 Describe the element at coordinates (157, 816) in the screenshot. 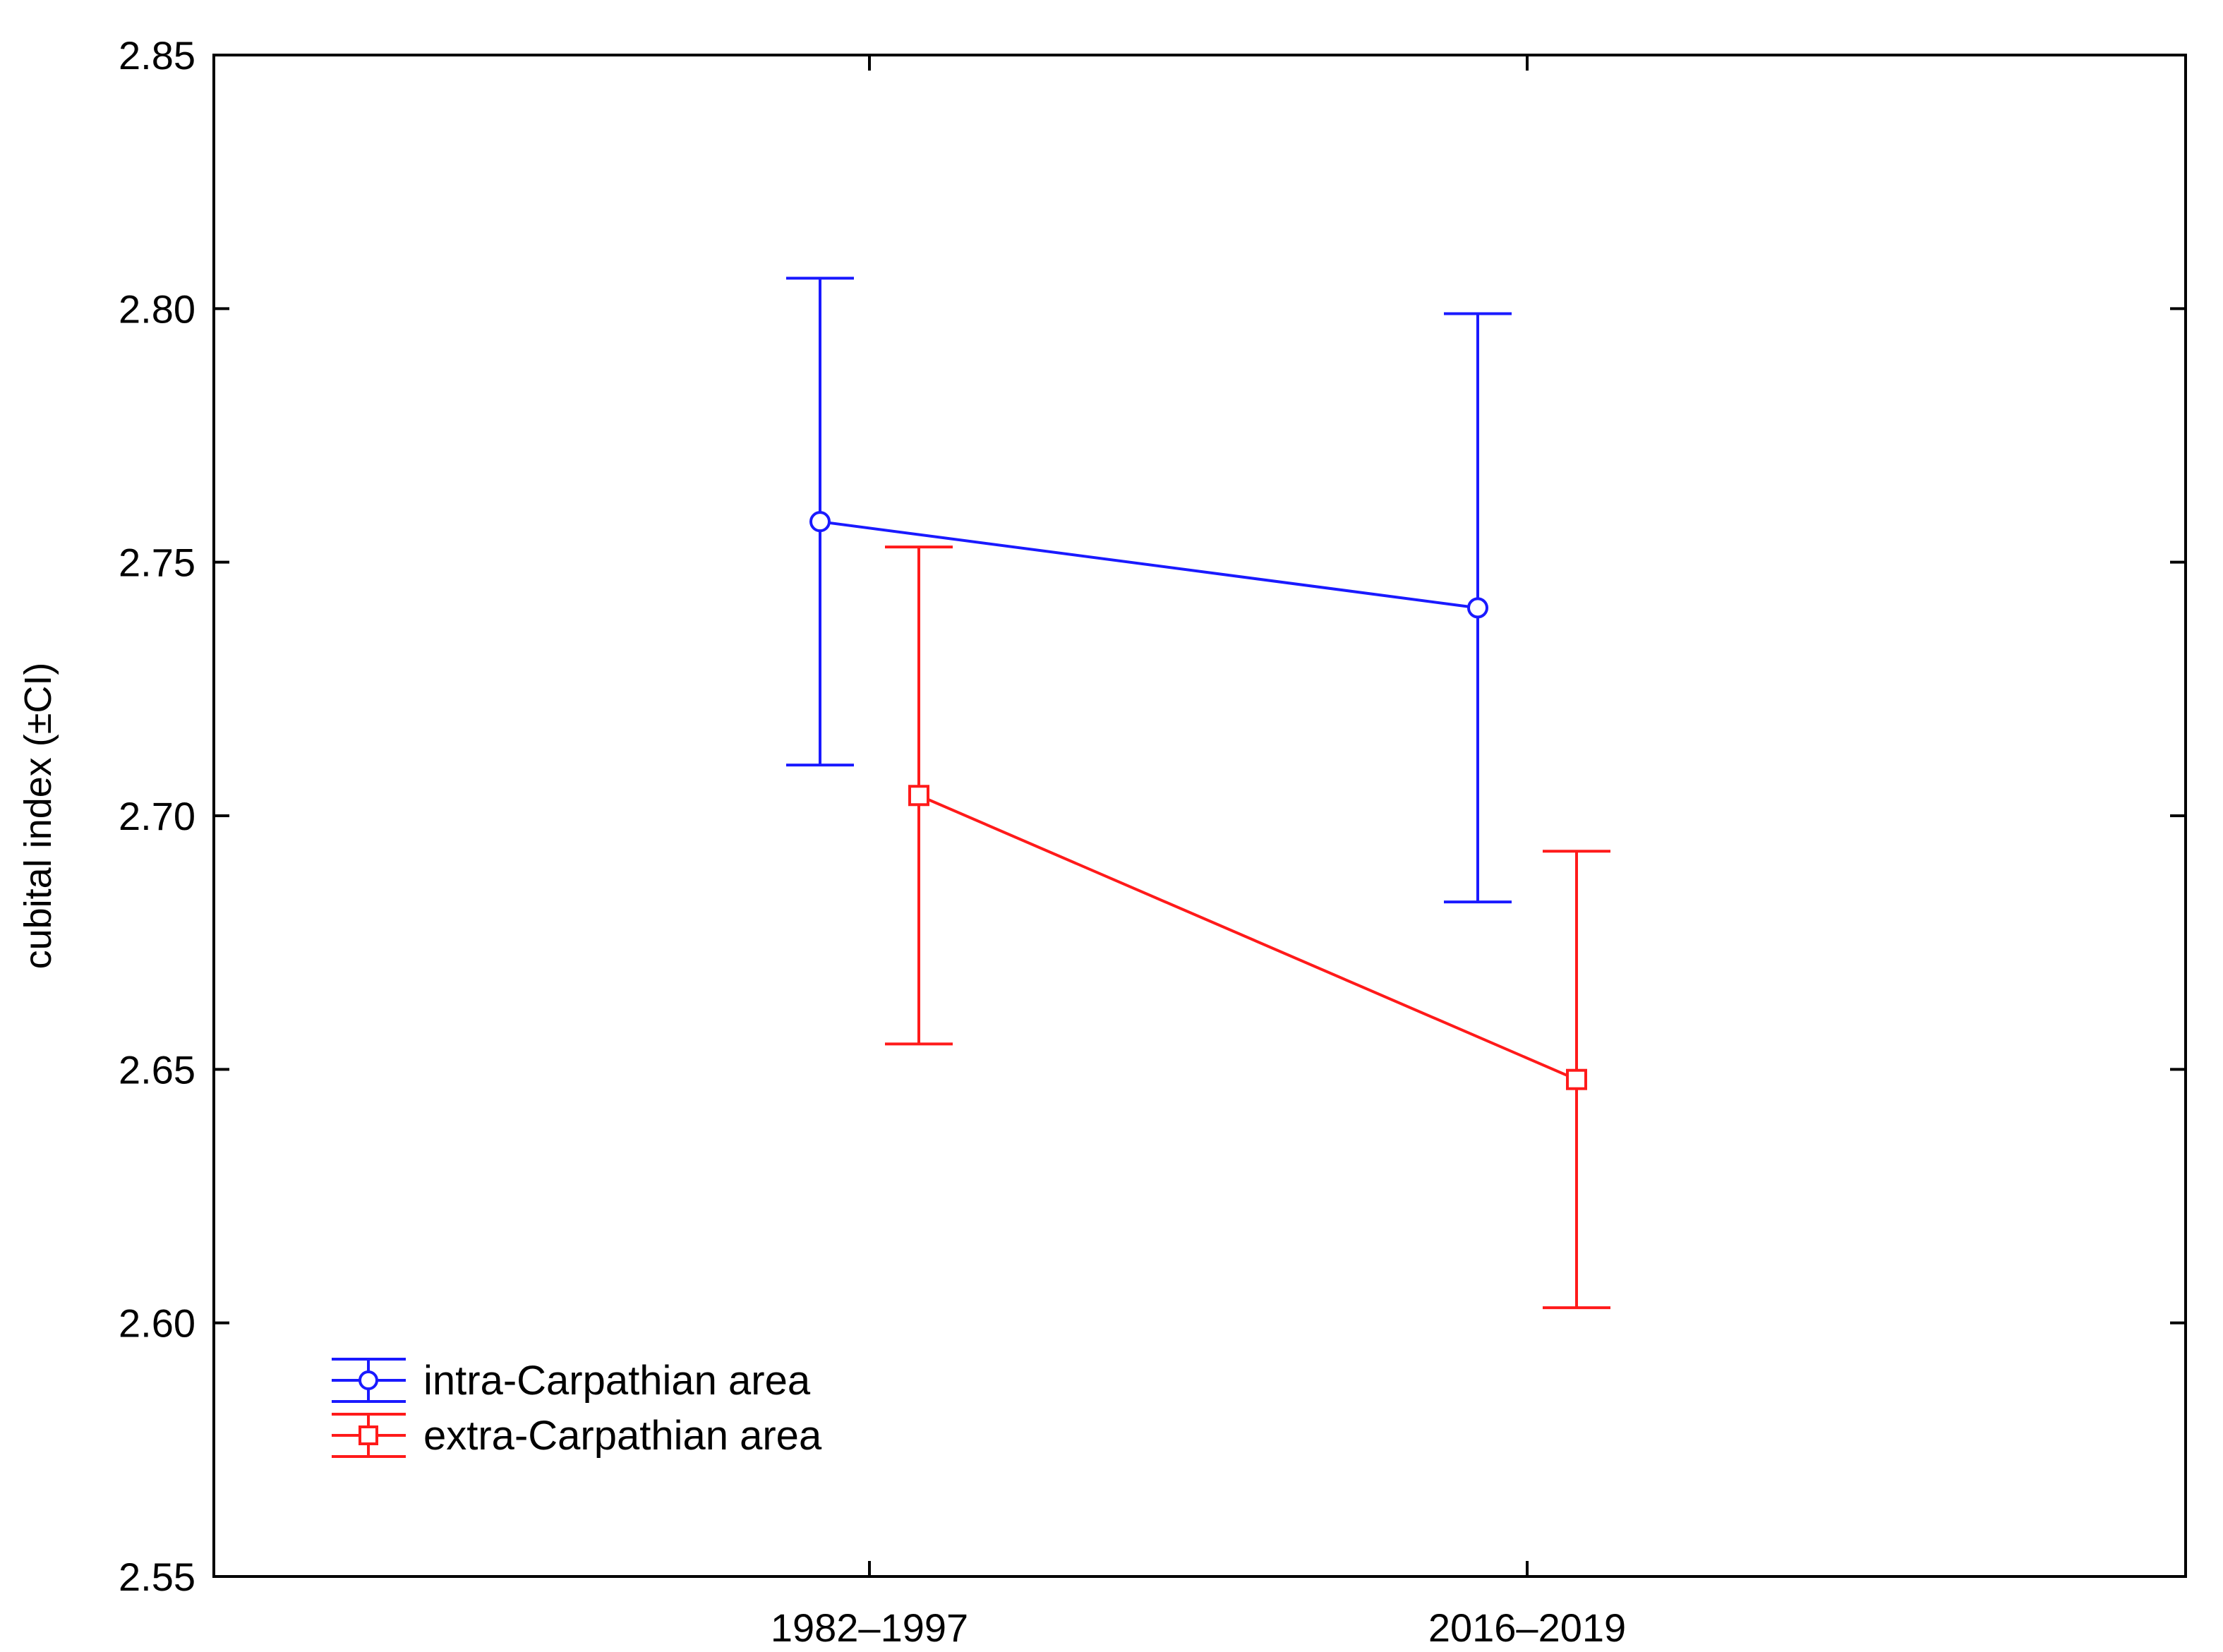

I see `y-tick-label: 2.70` at that location.